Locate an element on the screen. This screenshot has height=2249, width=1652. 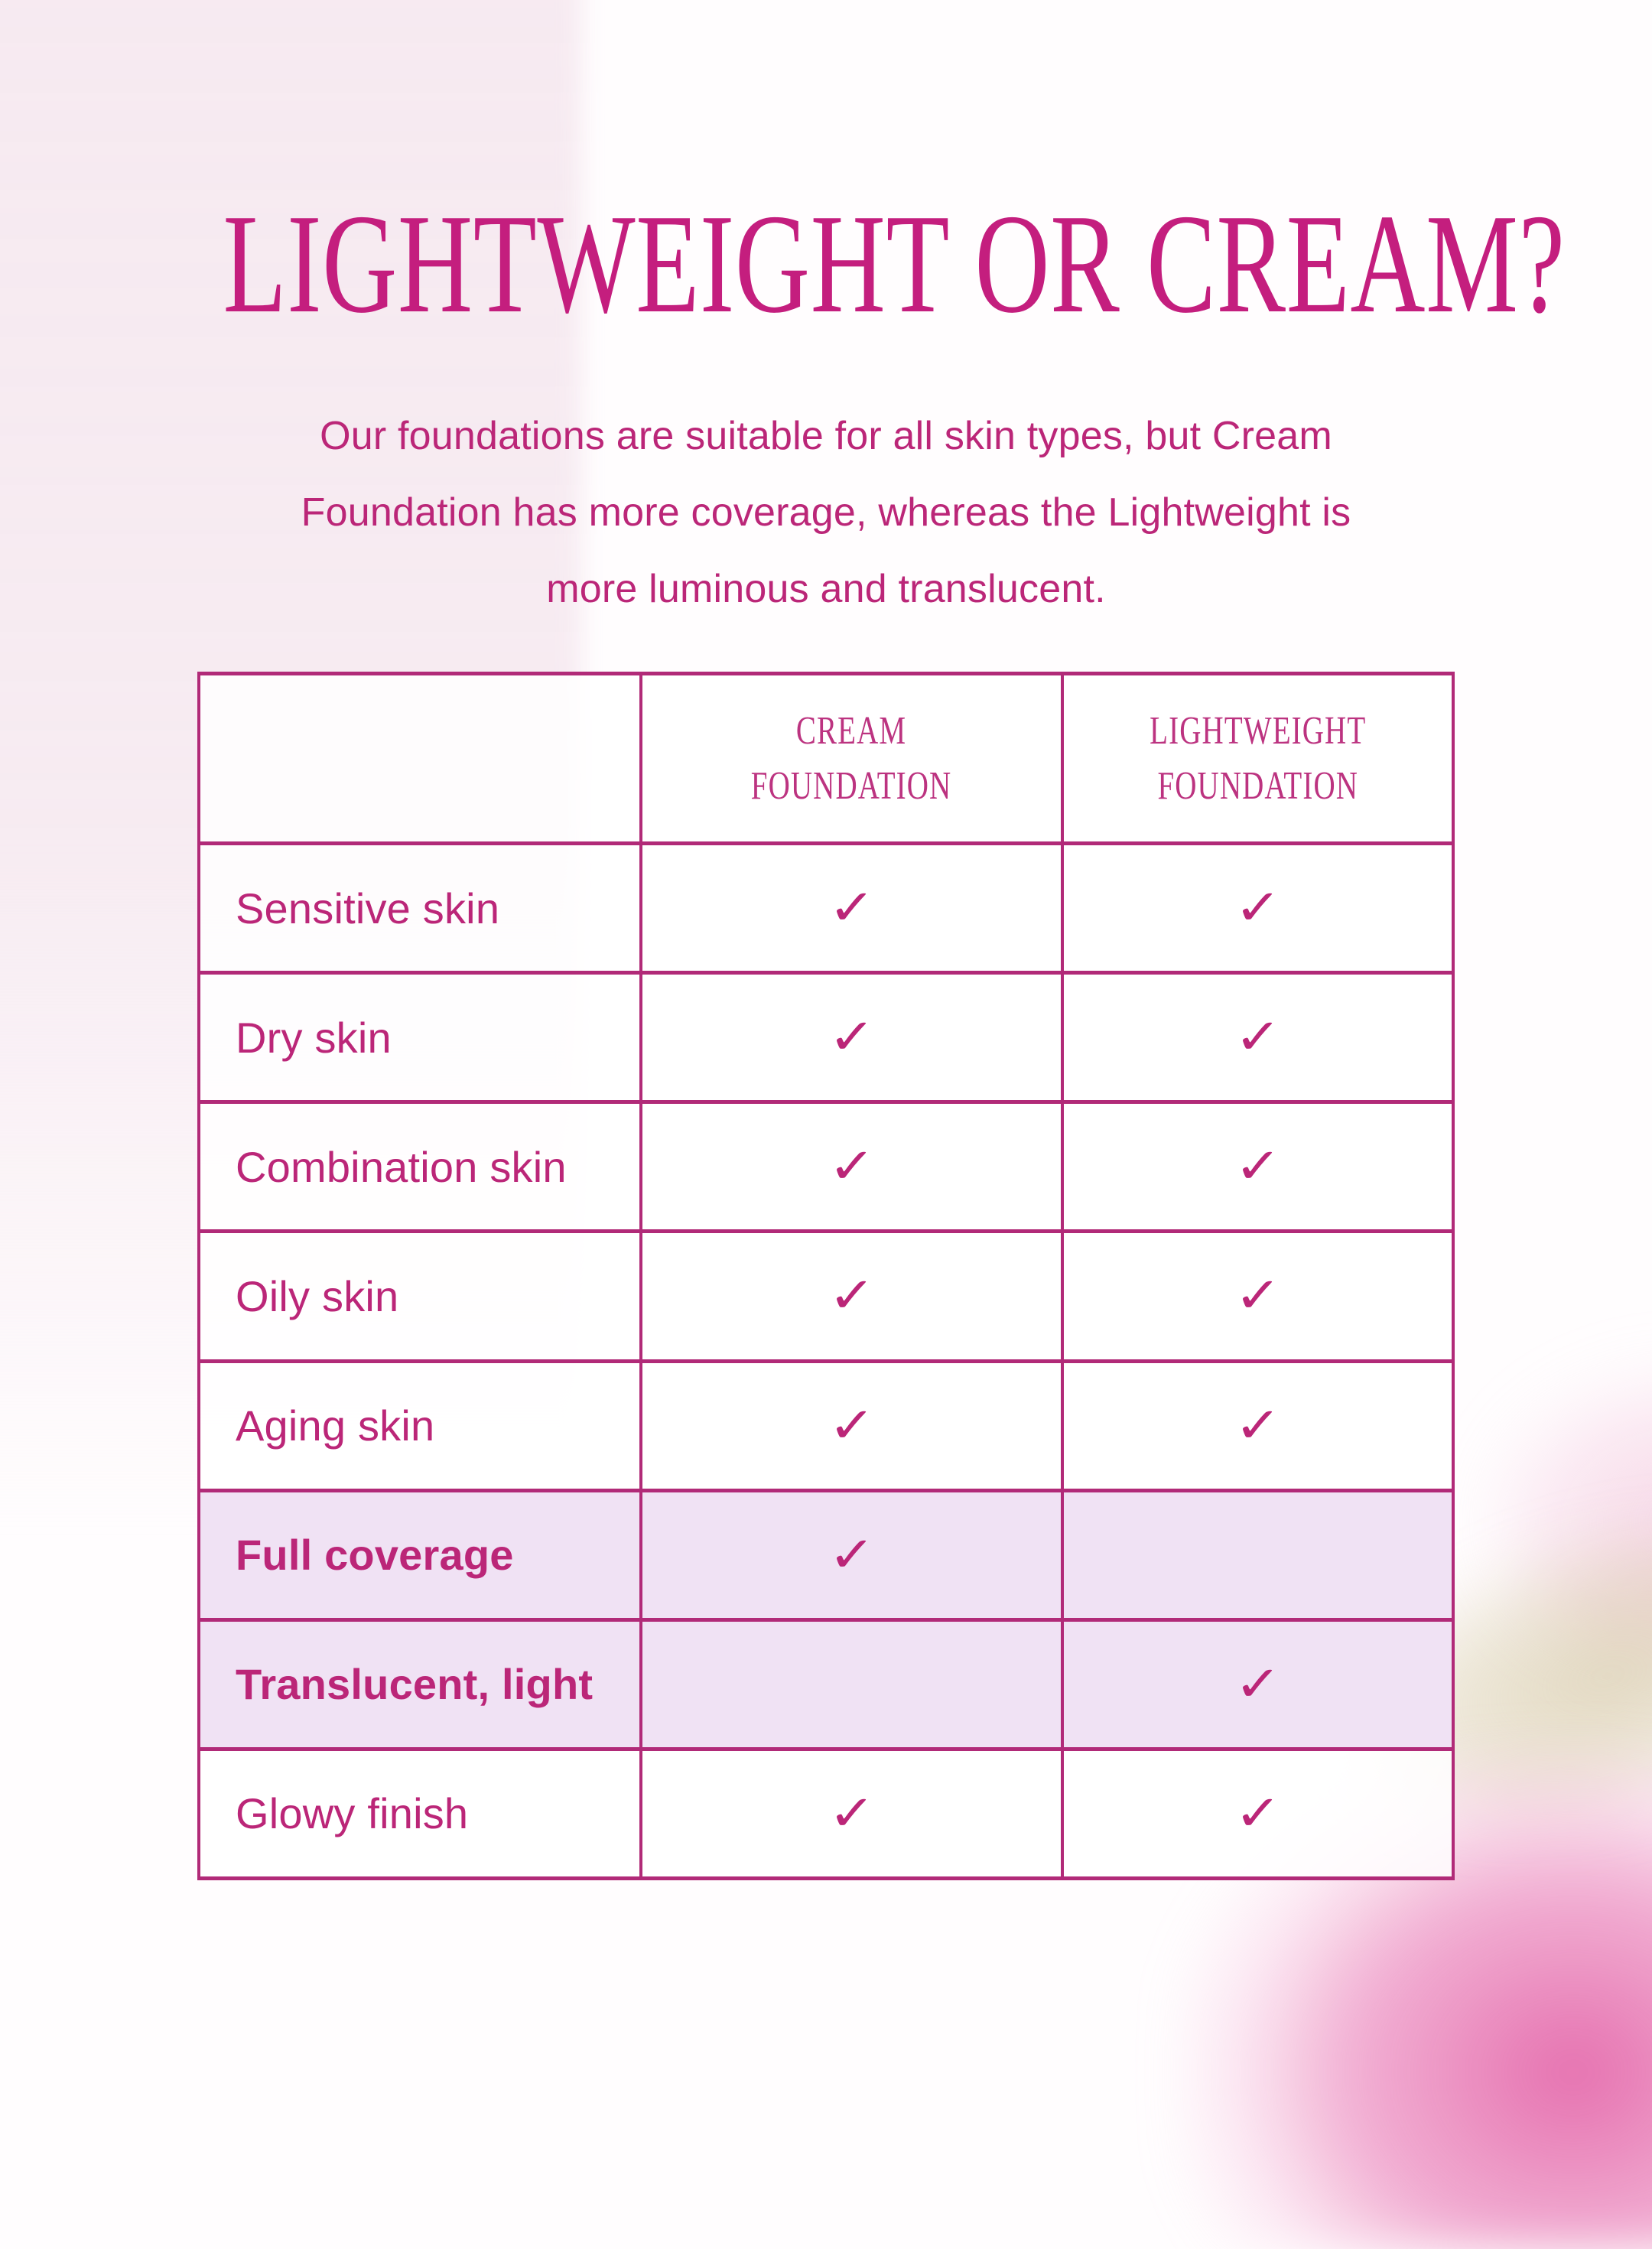
table-row-aging-skin: Aging skin ✓ ✓ is located at coordinates (826, 1425).